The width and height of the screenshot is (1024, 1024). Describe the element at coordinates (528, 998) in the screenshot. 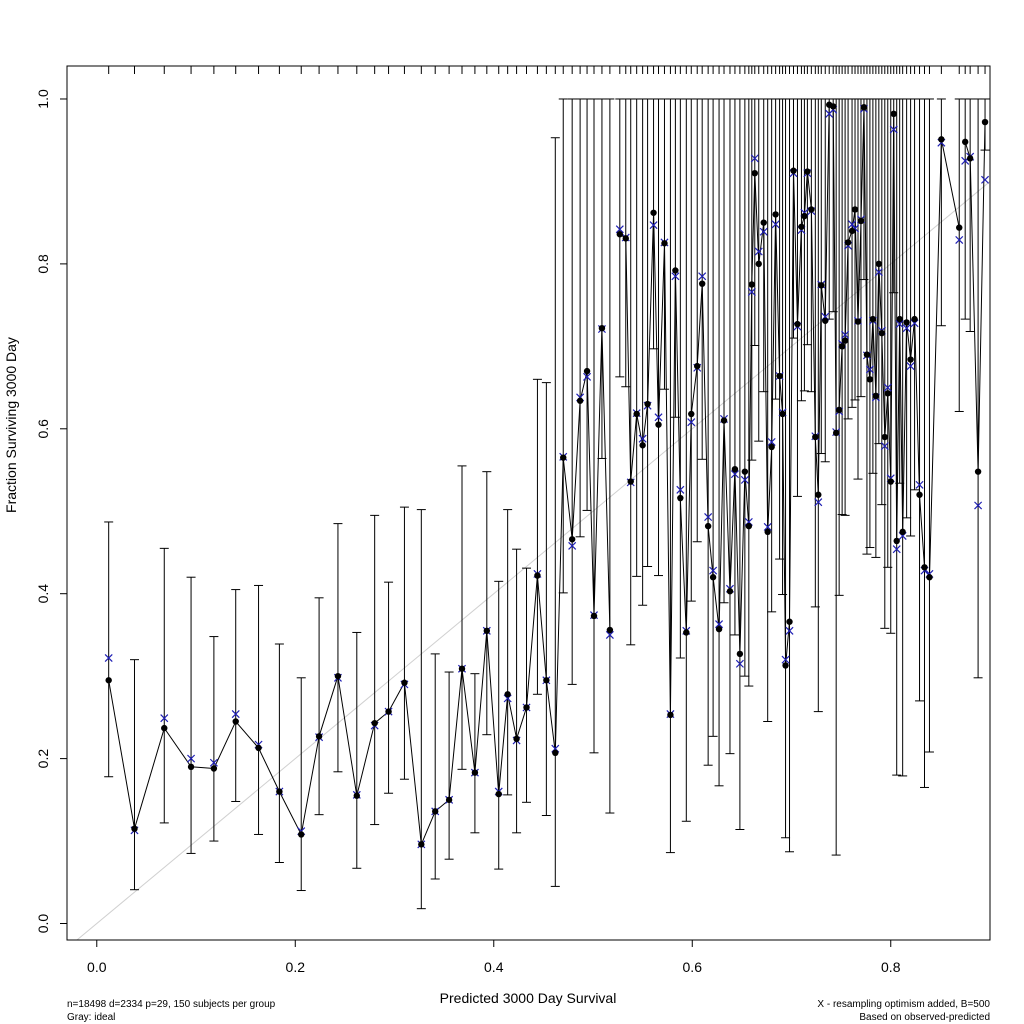

I see `x-axis-title: Predicted 3000 Day Survival` at that location.